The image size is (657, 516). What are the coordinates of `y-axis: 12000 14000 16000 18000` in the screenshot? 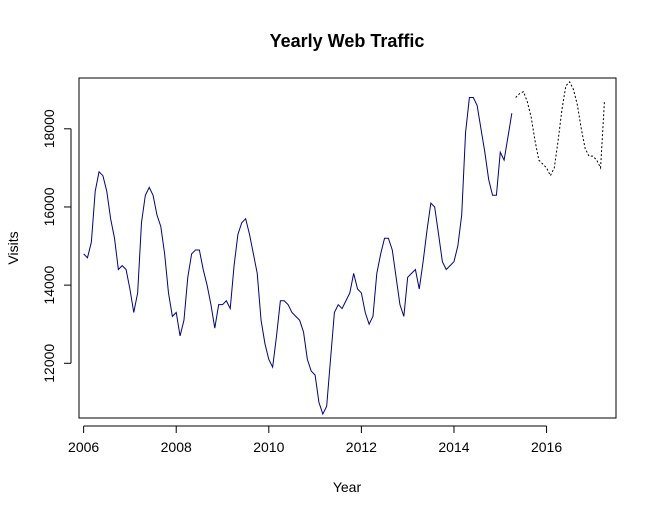 It's located at (56, 246).